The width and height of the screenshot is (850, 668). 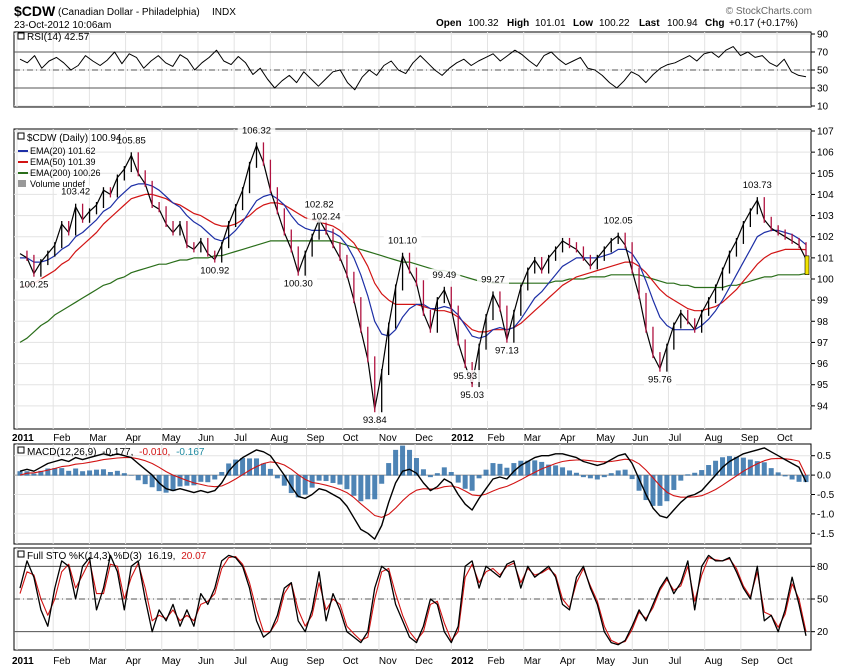 I want to click on macd-y-tick-label: 0.5, so click(x=824, y=456).